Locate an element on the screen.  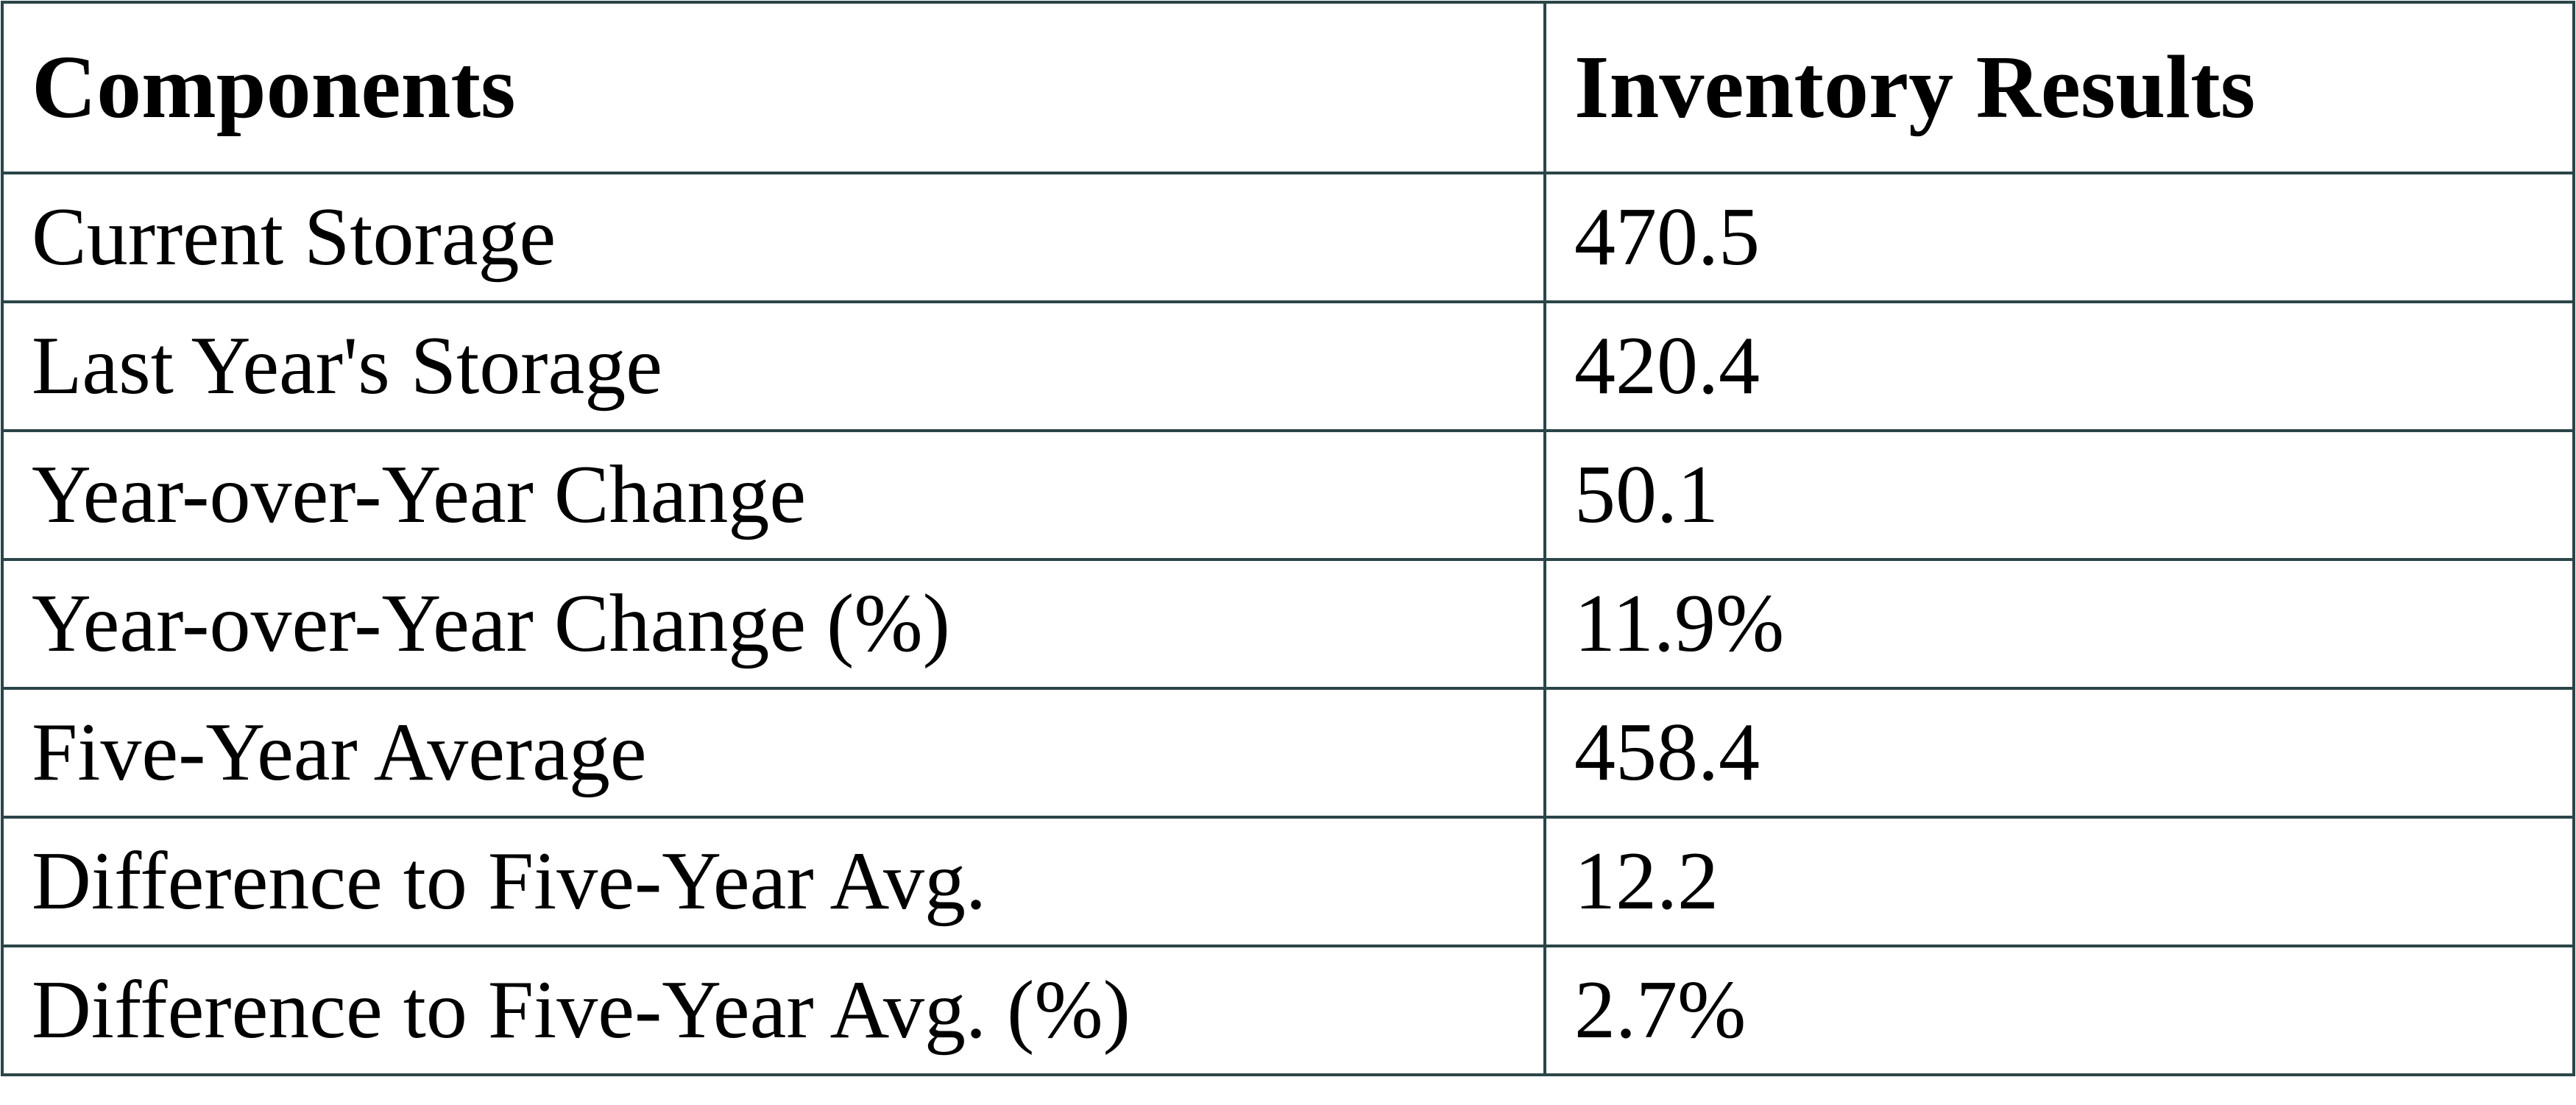
result-cell: 470.5 is located at coordinates (2059, 237).